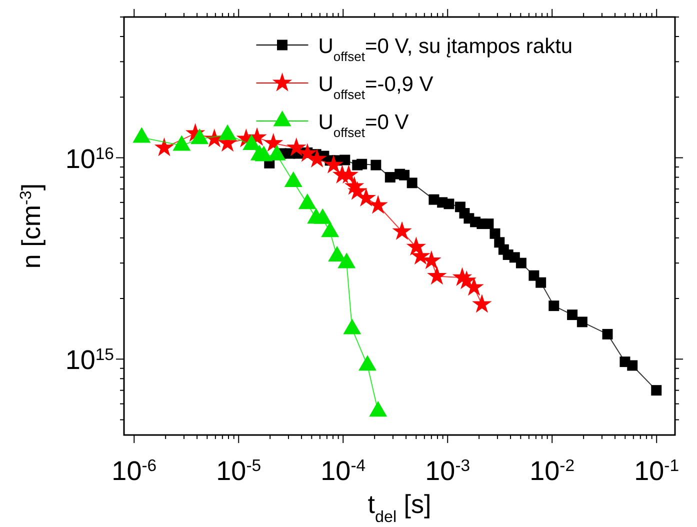  Describe the element at coordinates (363, 125) in the screenshot. I see `legend-label: U$_{offset}$=0 V` at that location.